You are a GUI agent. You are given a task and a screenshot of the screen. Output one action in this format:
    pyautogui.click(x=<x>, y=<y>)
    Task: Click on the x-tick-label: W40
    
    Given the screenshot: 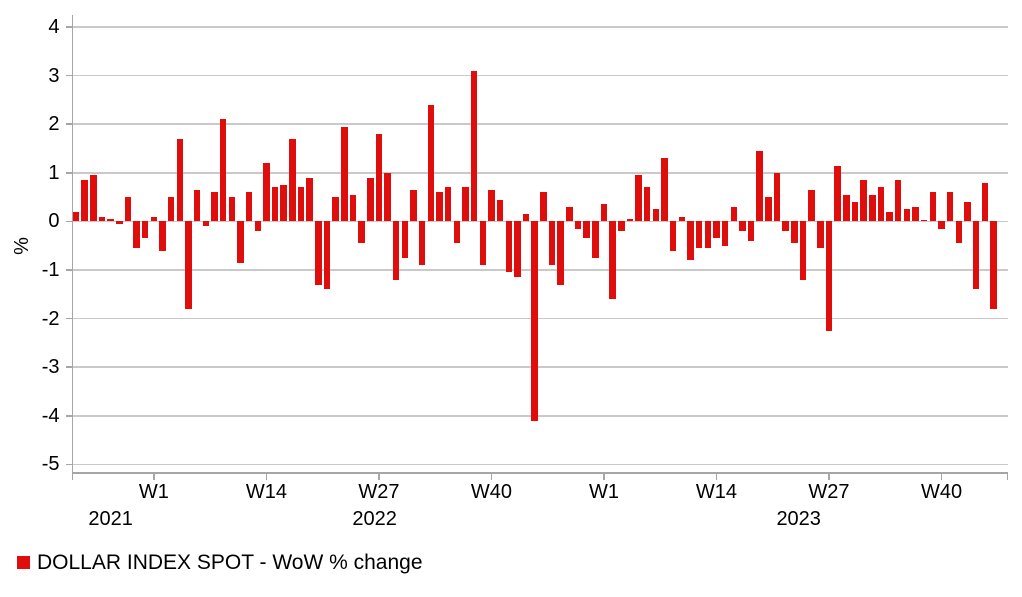 What is the action you would take?
    pyautogui.click(x=941, y=492)
    